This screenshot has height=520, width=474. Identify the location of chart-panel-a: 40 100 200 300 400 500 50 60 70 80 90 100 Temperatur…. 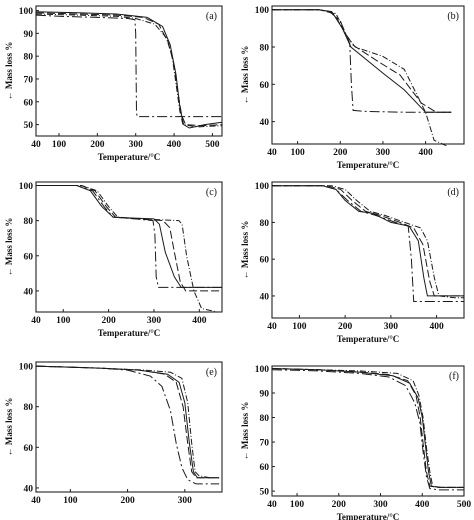
(113, 83).